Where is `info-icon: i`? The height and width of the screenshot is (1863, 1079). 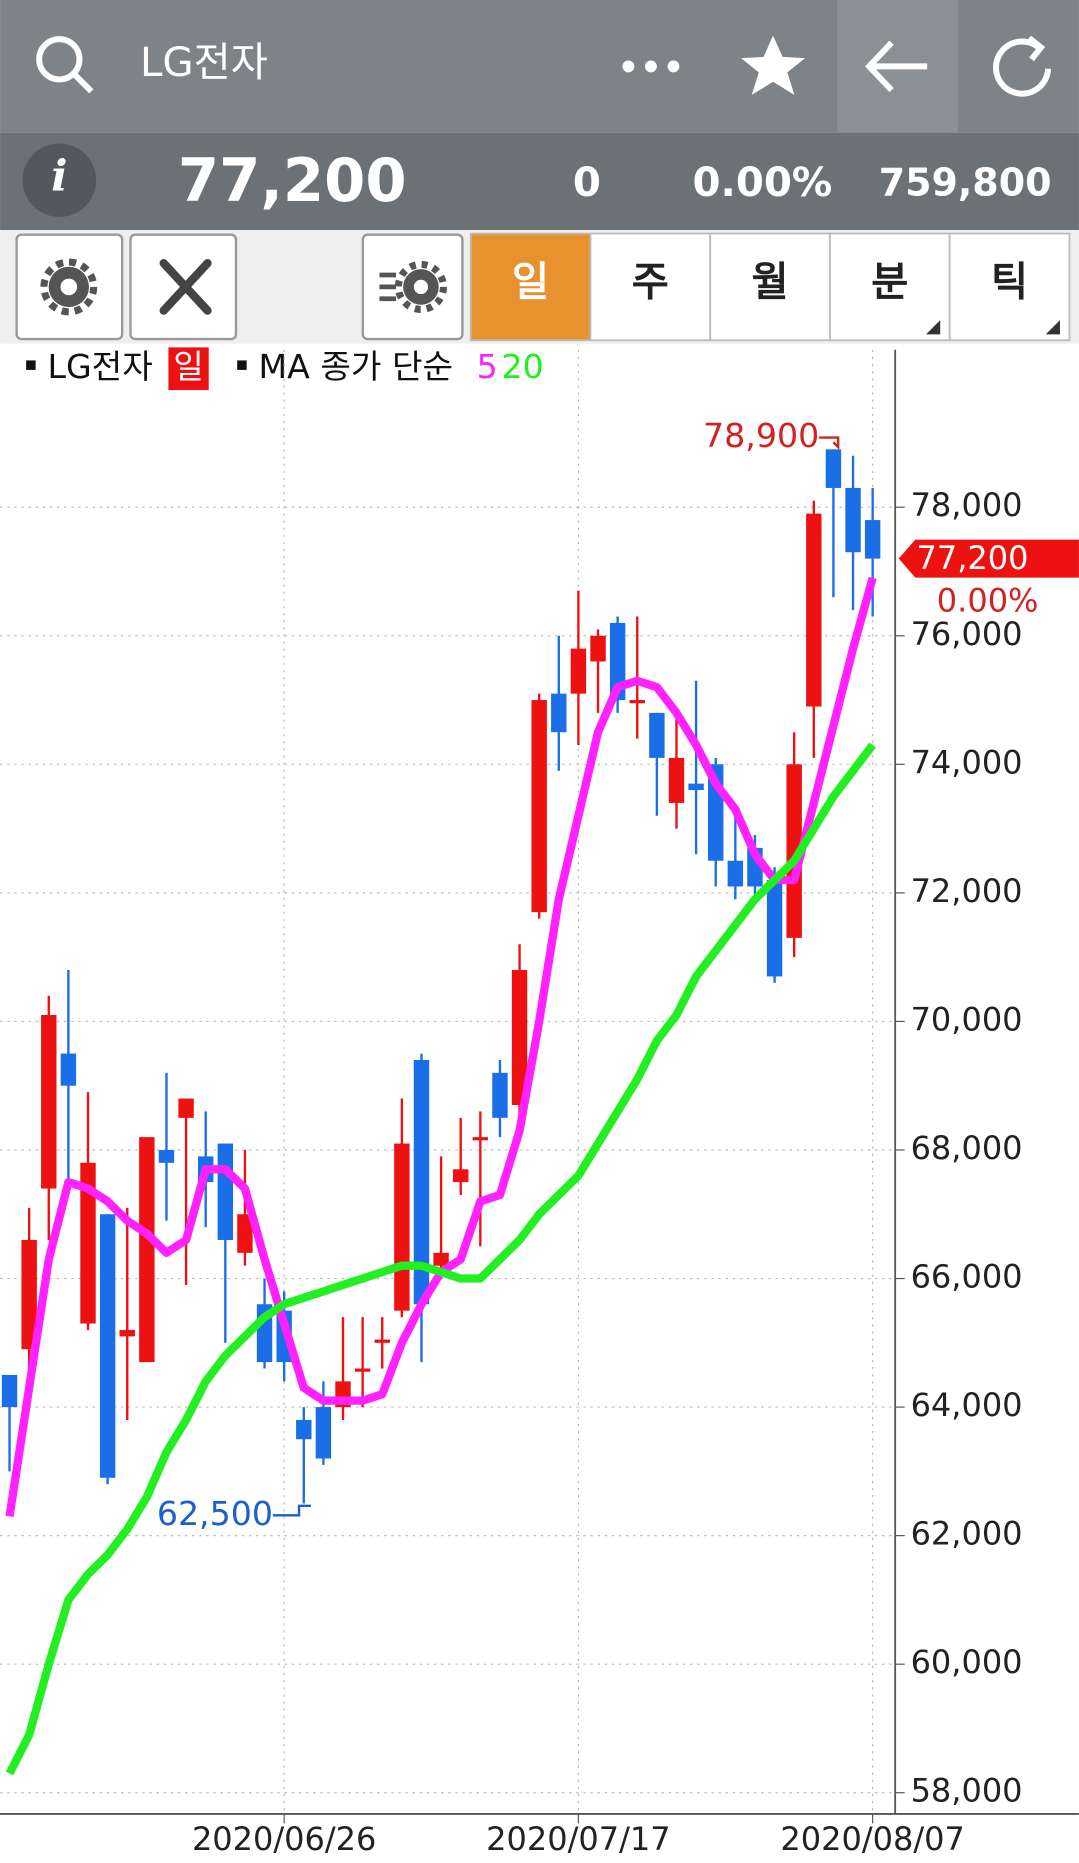
info-icon: i is located at coordinates (59, 177).